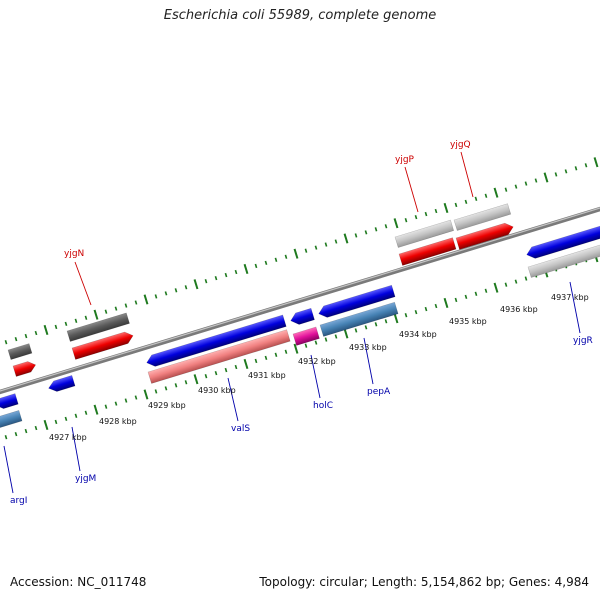  I want to click on feature-blue-pepA, so click(356, 301).